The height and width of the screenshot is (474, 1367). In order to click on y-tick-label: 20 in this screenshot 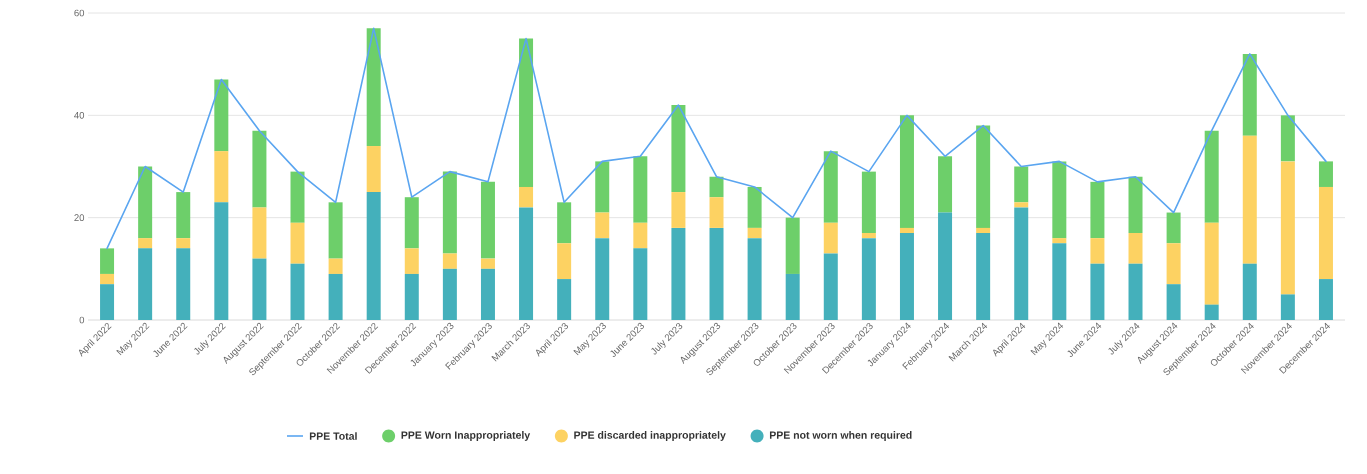, I will do `click(79, 218)`.